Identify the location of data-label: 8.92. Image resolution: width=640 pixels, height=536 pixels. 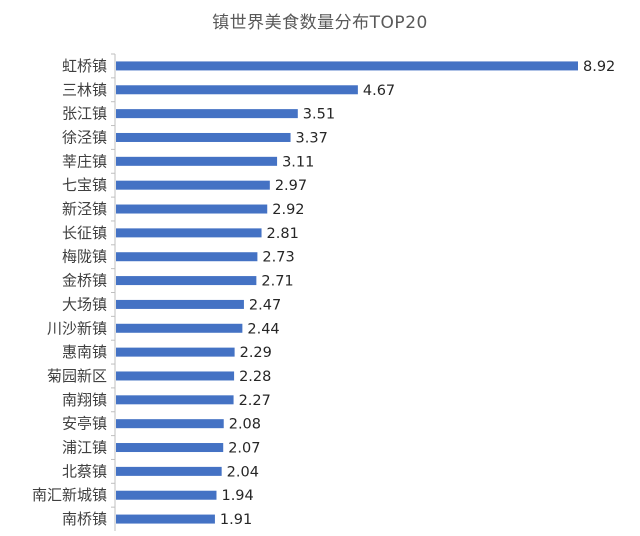
(599, 67).